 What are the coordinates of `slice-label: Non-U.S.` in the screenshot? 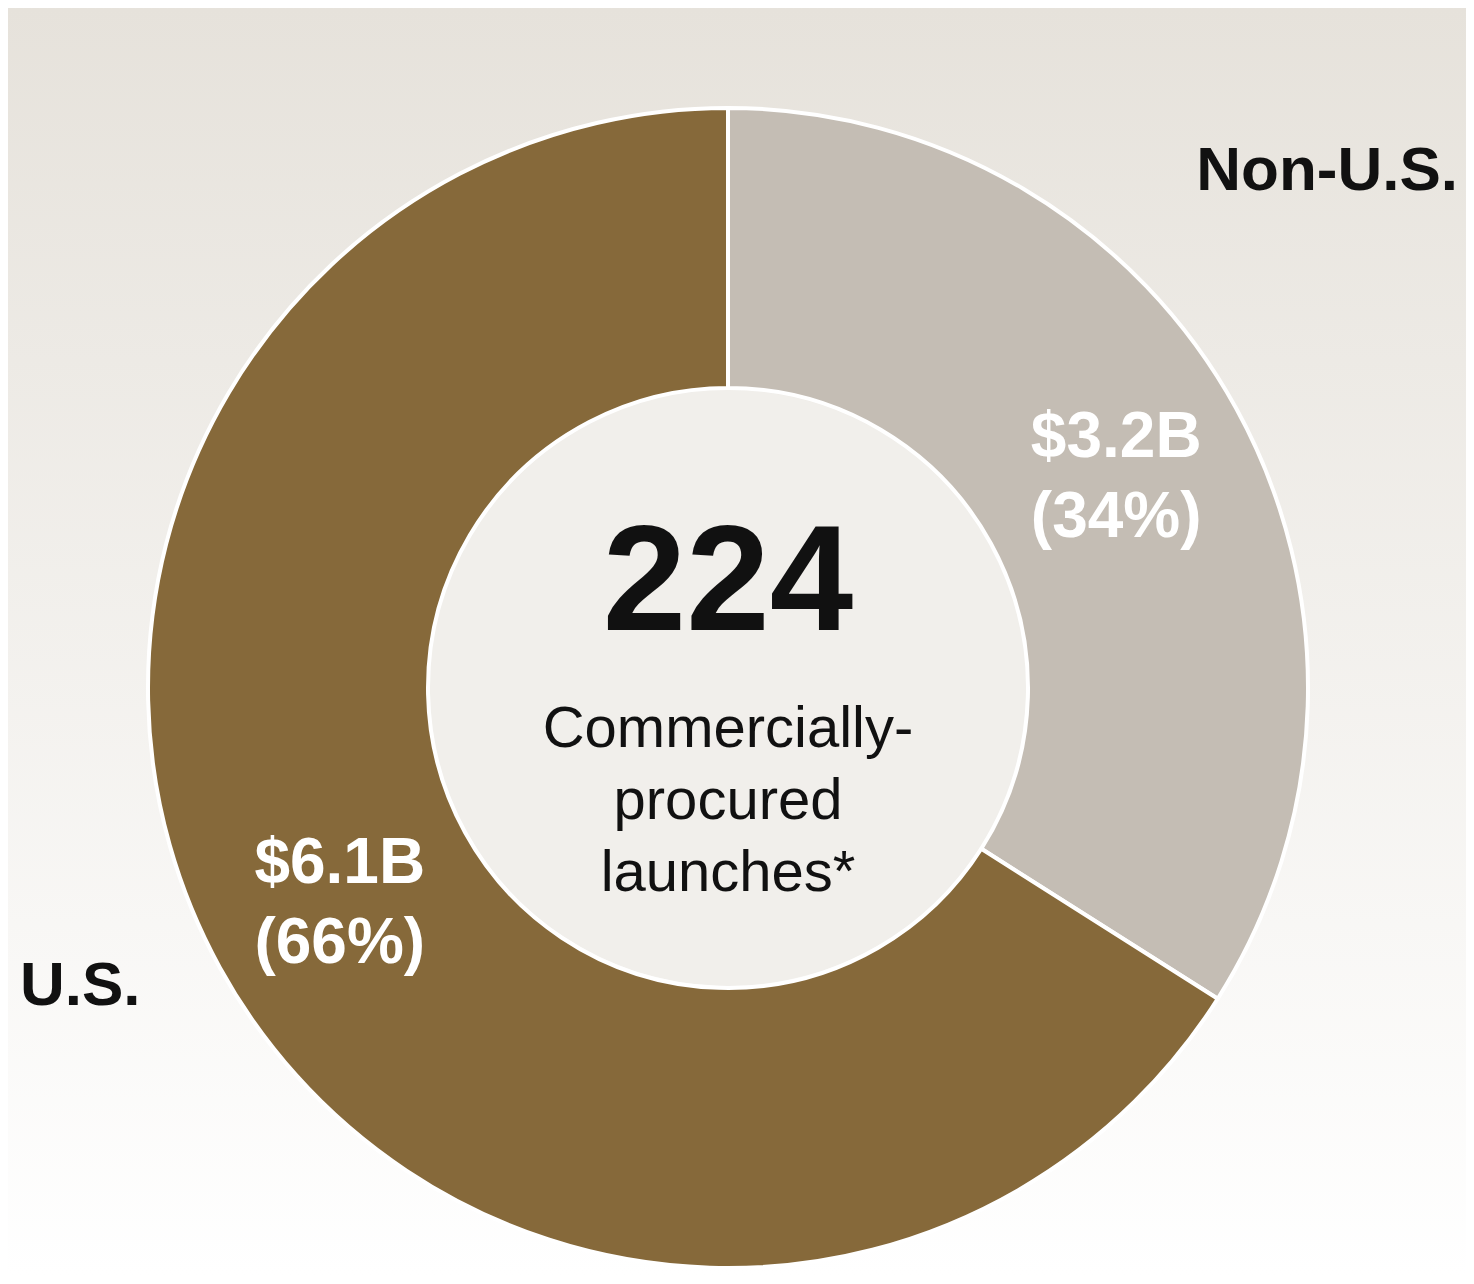 It's located at (1327, 168).